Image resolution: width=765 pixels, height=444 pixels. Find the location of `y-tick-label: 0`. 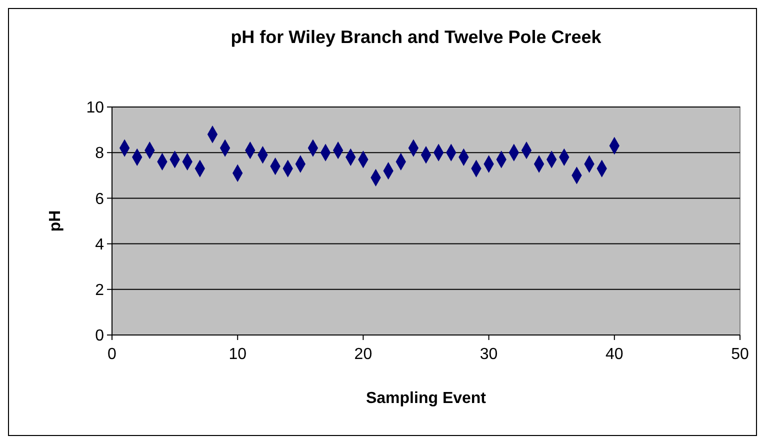

y-tick-label: 0 is located at coordinates (99, 336).